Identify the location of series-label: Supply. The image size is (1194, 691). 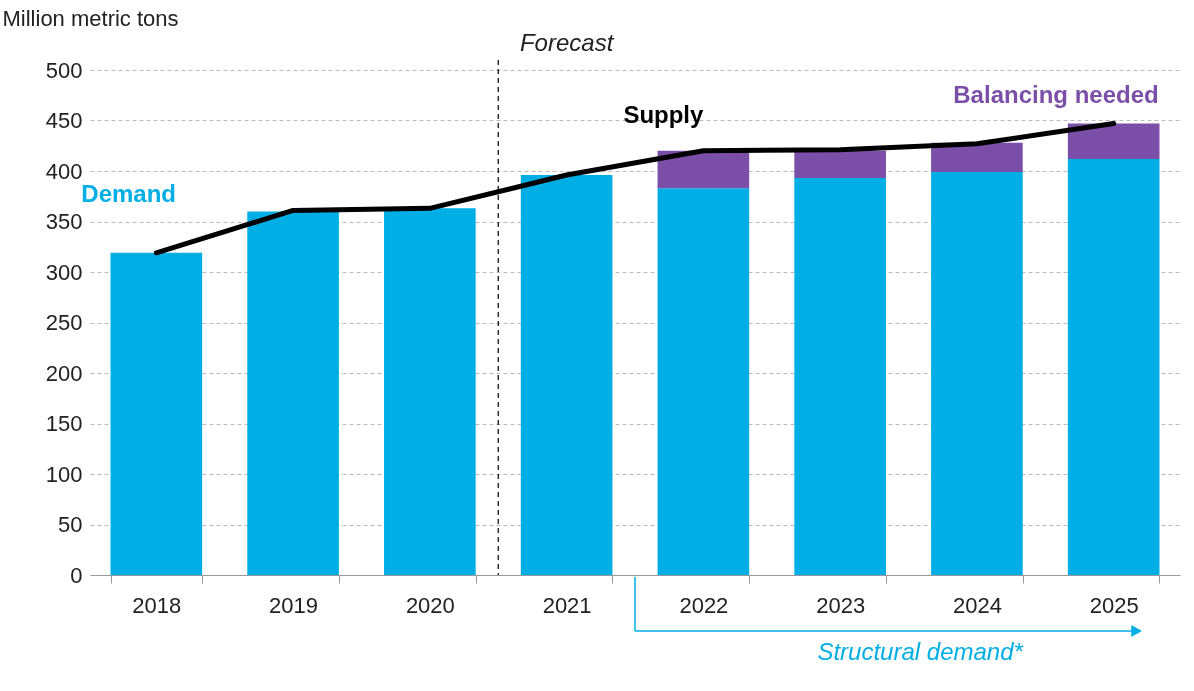
(664, 114).